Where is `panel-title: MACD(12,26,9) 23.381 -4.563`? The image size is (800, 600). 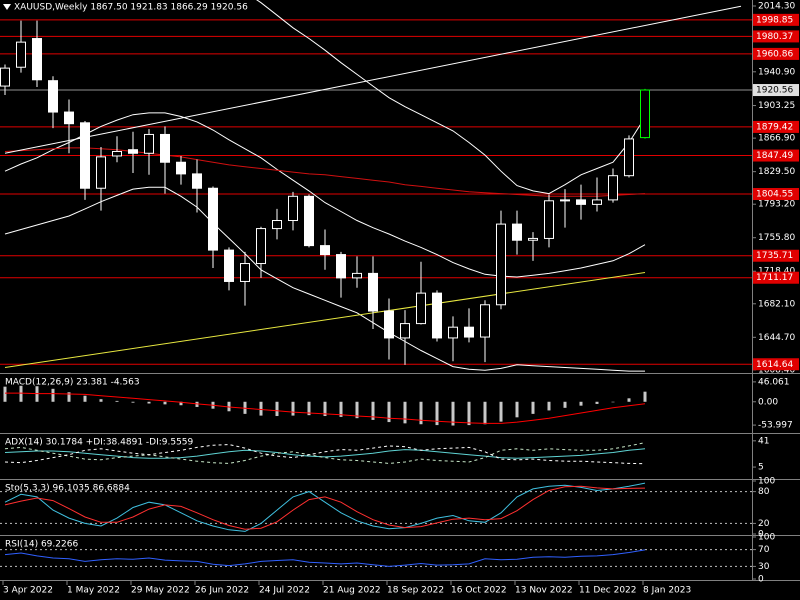 panel-title: MACD(12,26,9) 23.381 -4.563 is located at coordinates (72, 383).